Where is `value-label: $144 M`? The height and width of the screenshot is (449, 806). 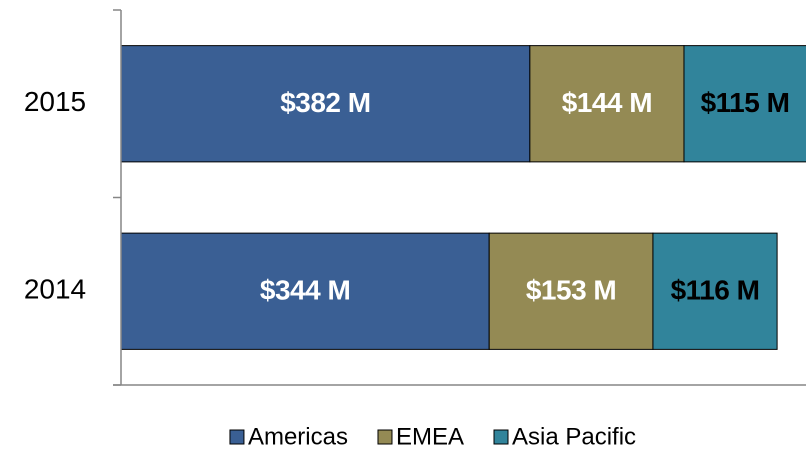 value-label: $144 M is located at coordinates (607, 102).